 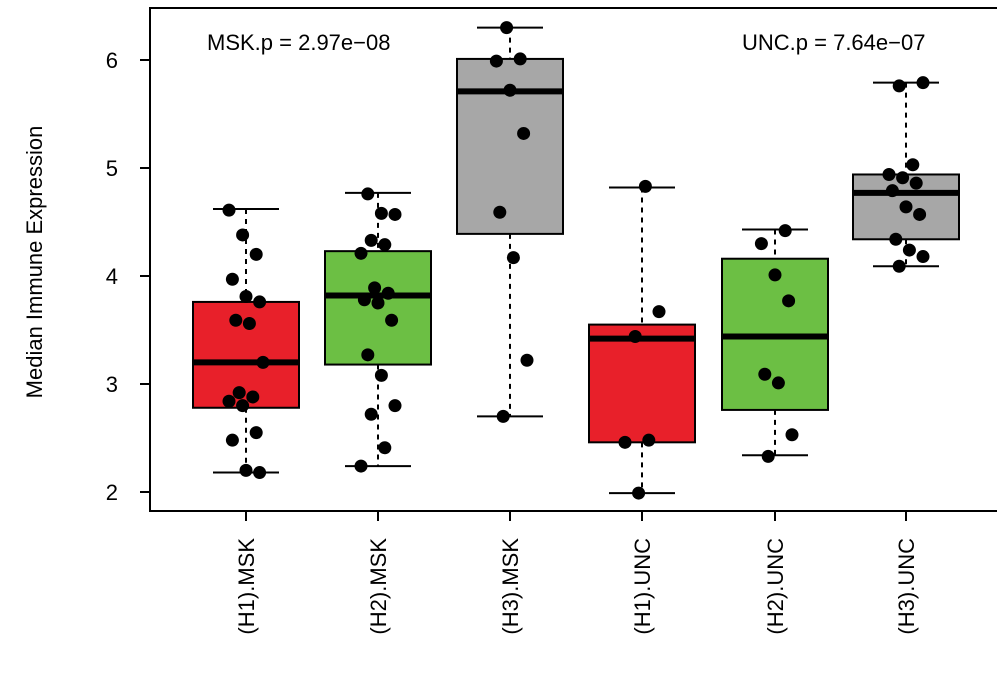 What do you see at coordinates (112, 60) in the screenshot?
I see `y-tick-label: 6` at bounding box center [112, 60].